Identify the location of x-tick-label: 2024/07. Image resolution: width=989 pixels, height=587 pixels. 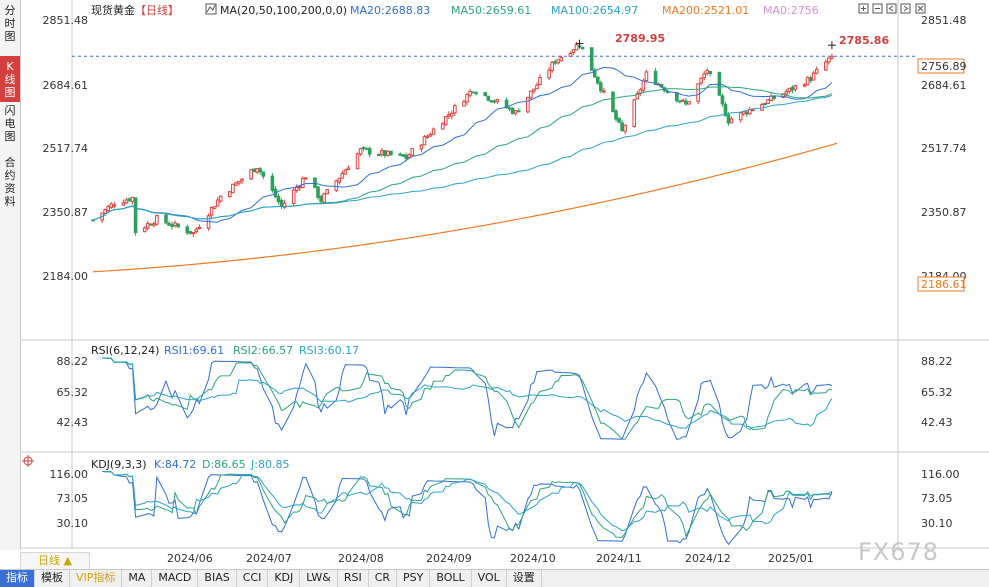
(269, 558).